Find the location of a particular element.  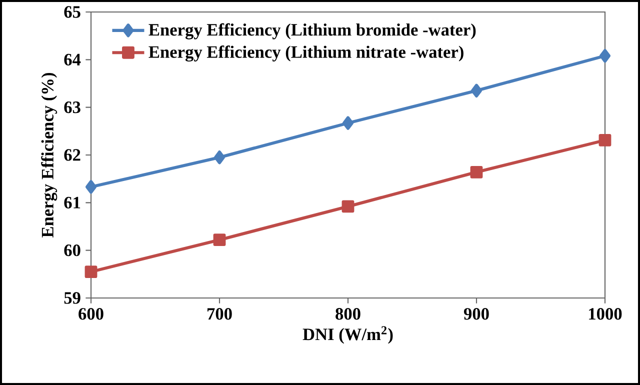

y-tick-label: 63 is located at coordinates (72, 108).